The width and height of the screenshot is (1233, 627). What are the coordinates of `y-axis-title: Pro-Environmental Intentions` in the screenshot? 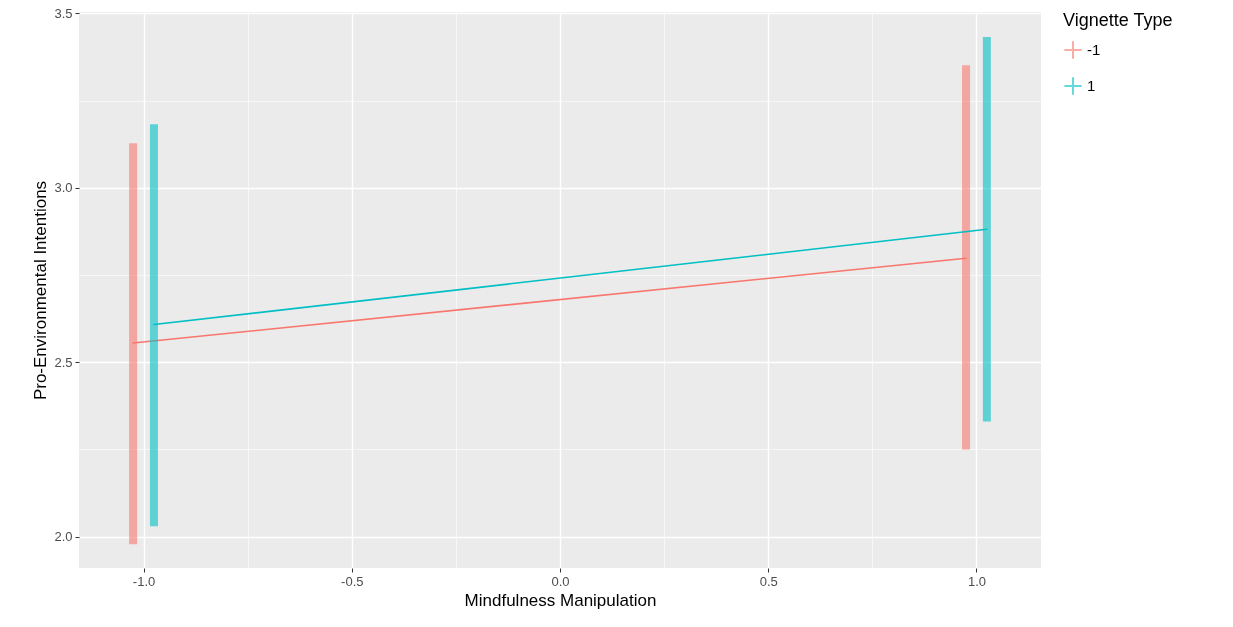 It's located at (41, 290).